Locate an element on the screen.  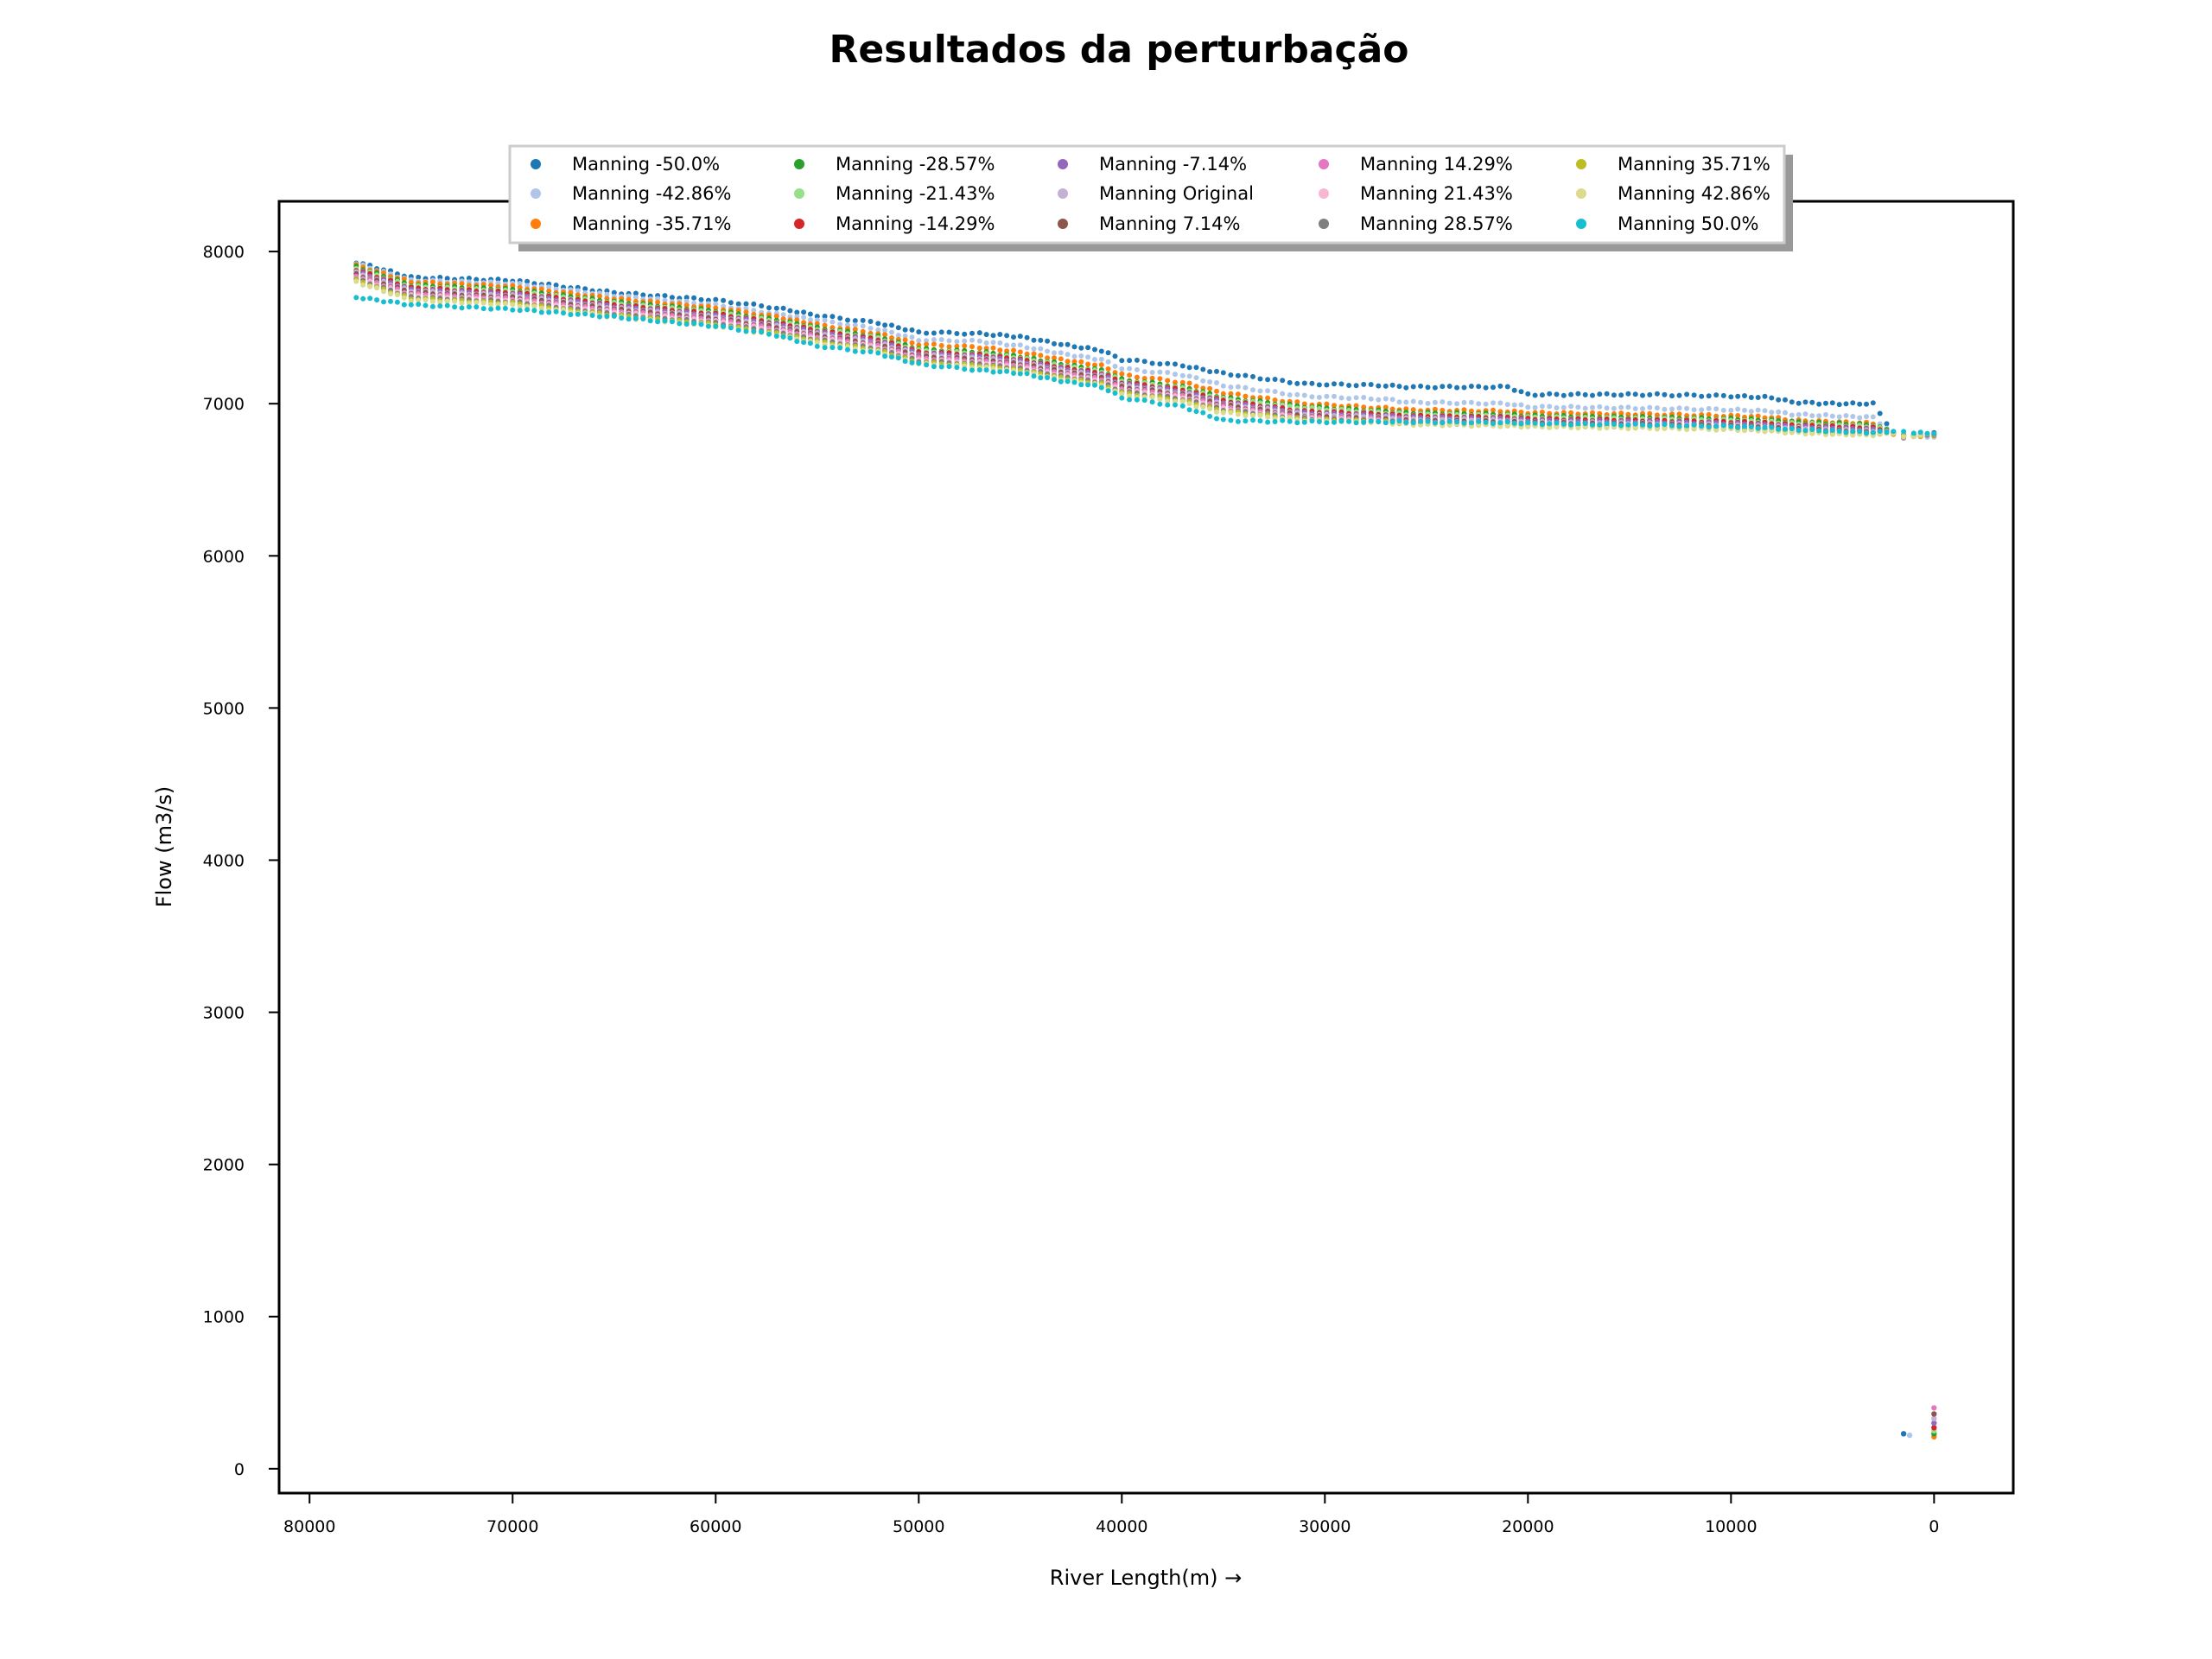
y-tick-label: 0 is located at coordinates (239, 1469).